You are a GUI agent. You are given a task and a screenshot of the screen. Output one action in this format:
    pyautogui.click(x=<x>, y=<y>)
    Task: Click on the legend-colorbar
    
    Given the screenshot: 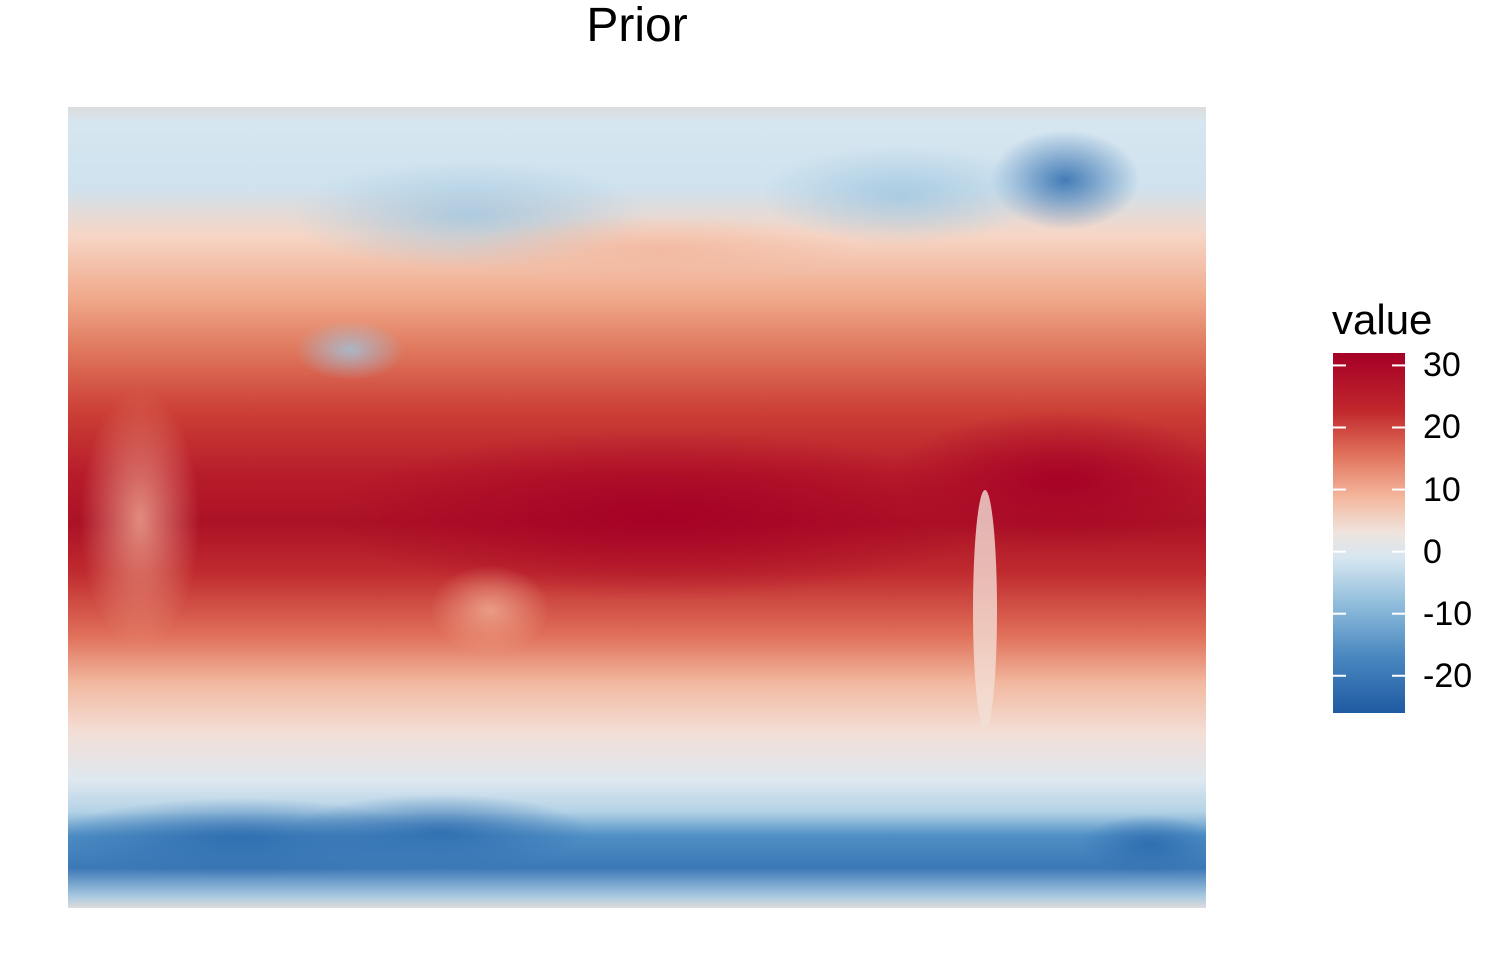 What is the action you would take?
    pyautogui.click(x=1369, y=533)
    